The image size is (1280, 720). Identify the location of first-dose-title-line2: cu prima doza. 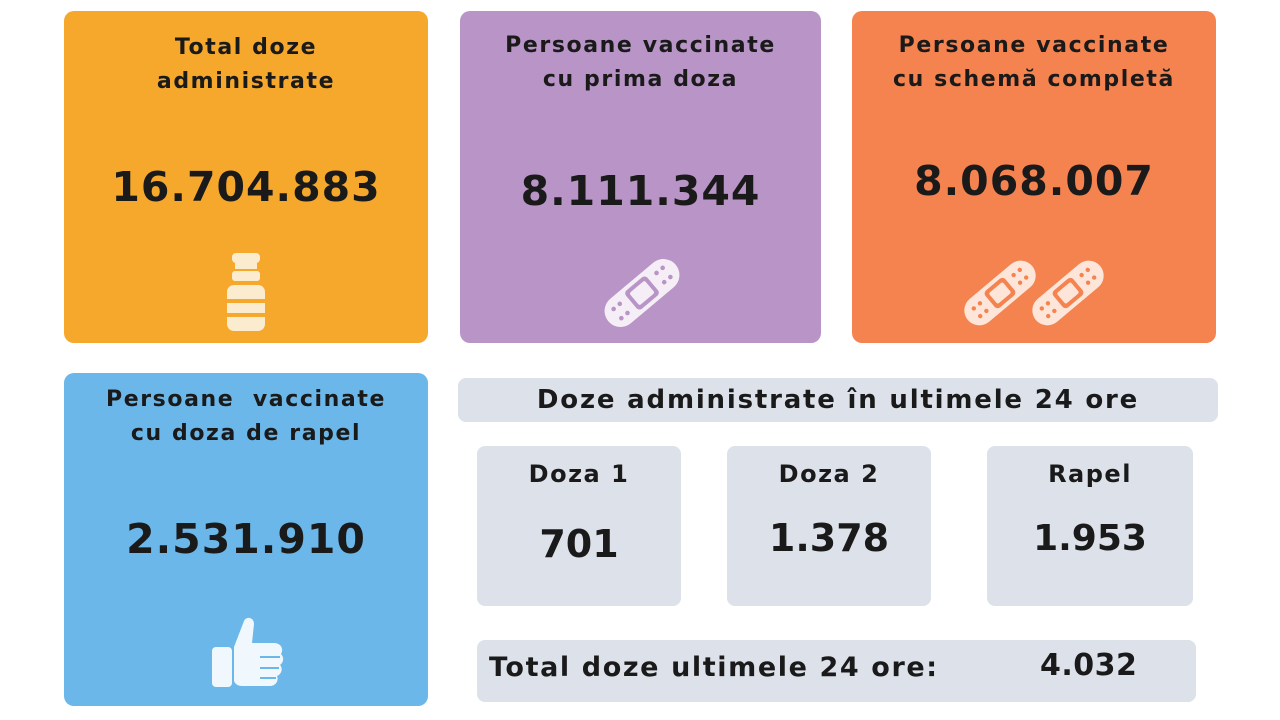
(640, 79).